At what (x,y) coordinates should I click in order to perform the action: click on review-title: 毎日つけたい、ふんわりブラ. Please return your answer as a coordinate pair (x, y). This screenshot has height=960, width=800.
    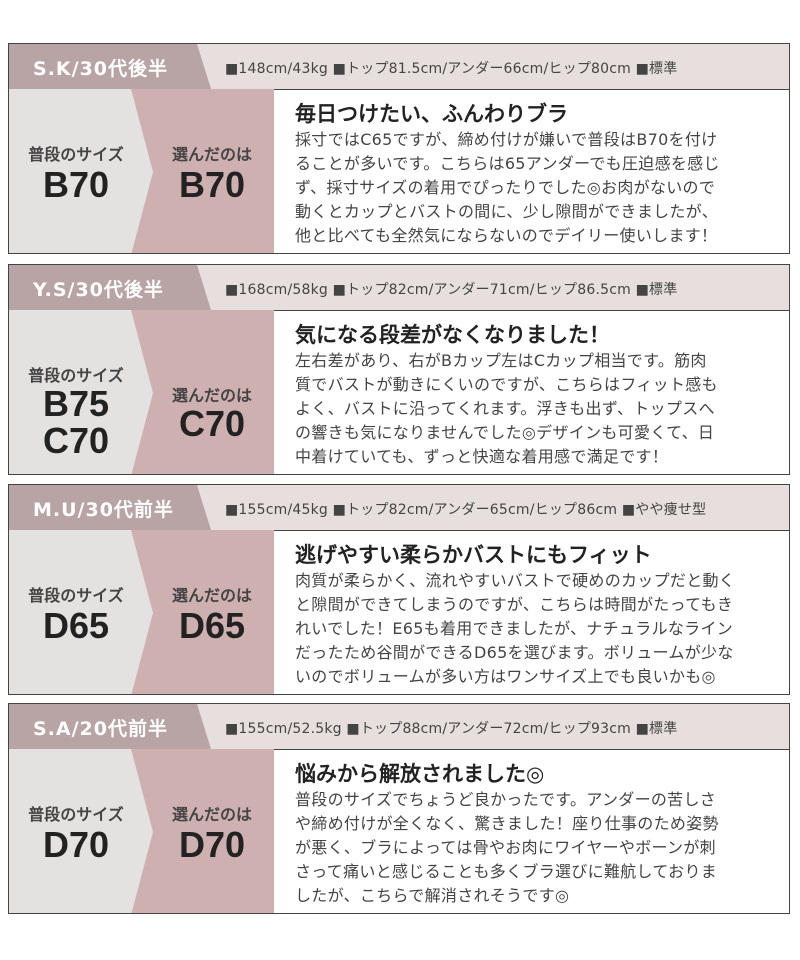
    Looking at the image, I should click on (431, 114).